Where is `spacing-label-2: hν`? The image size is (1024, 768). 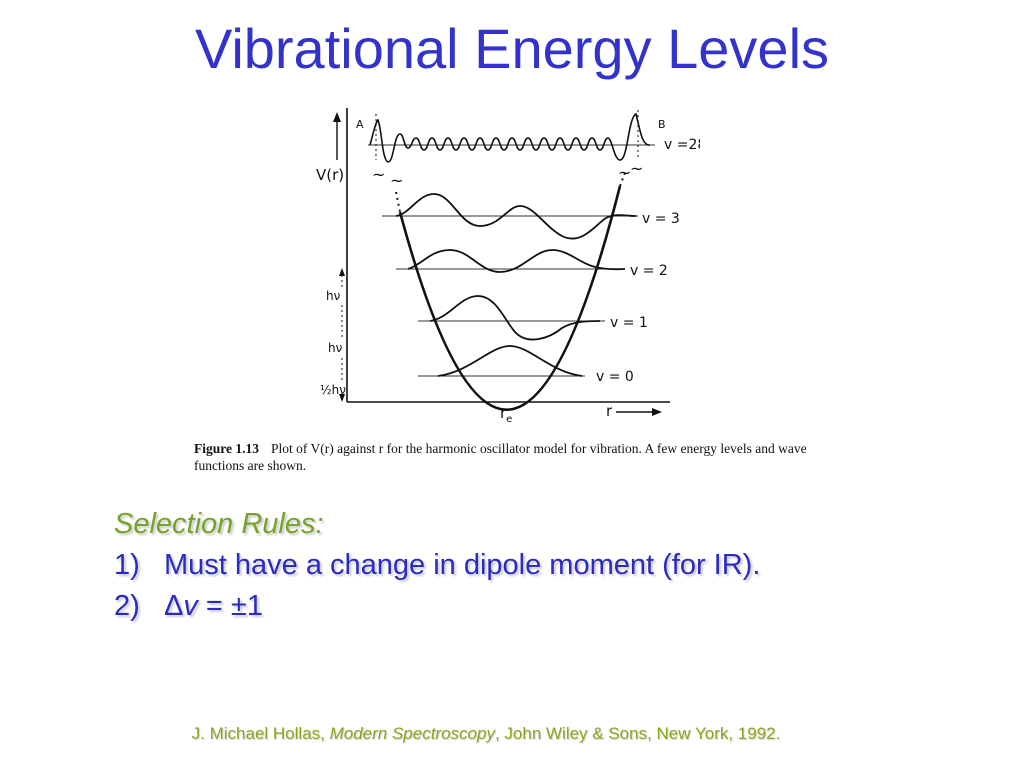 spacing-label-2: hν is located at coordinates (335, 348).